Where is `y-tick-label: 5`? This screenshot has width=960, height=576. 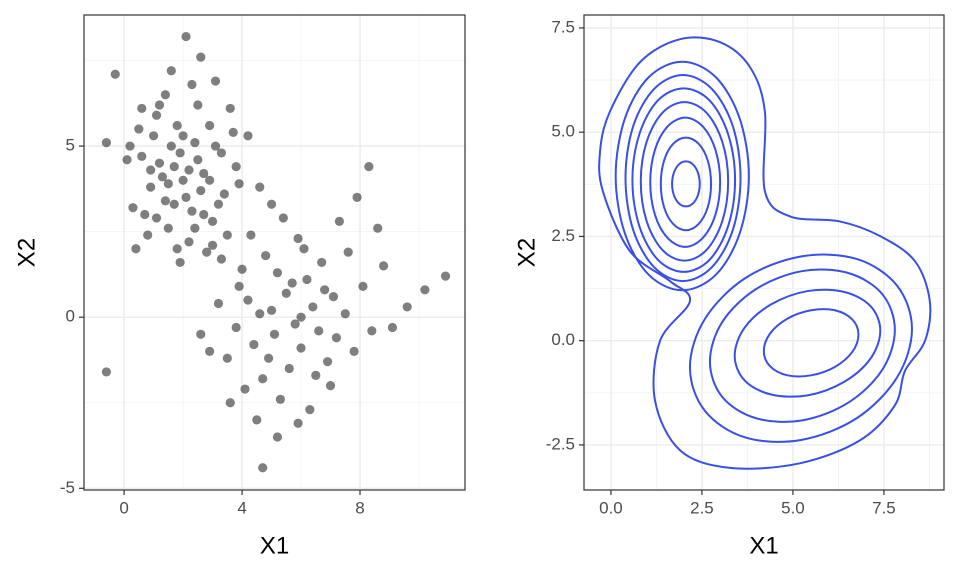 y-tick-label: 5 is located at coordinates (70, 145).